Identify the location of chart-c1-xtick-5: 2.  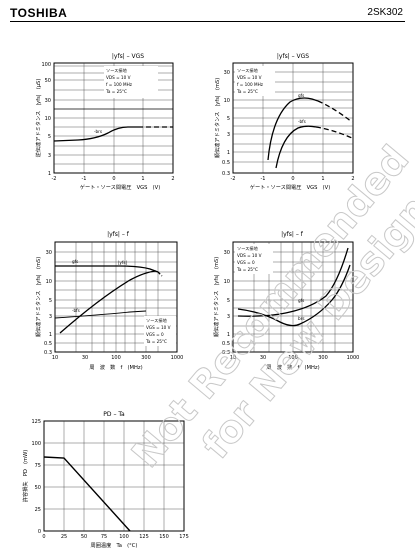
(172, 179).